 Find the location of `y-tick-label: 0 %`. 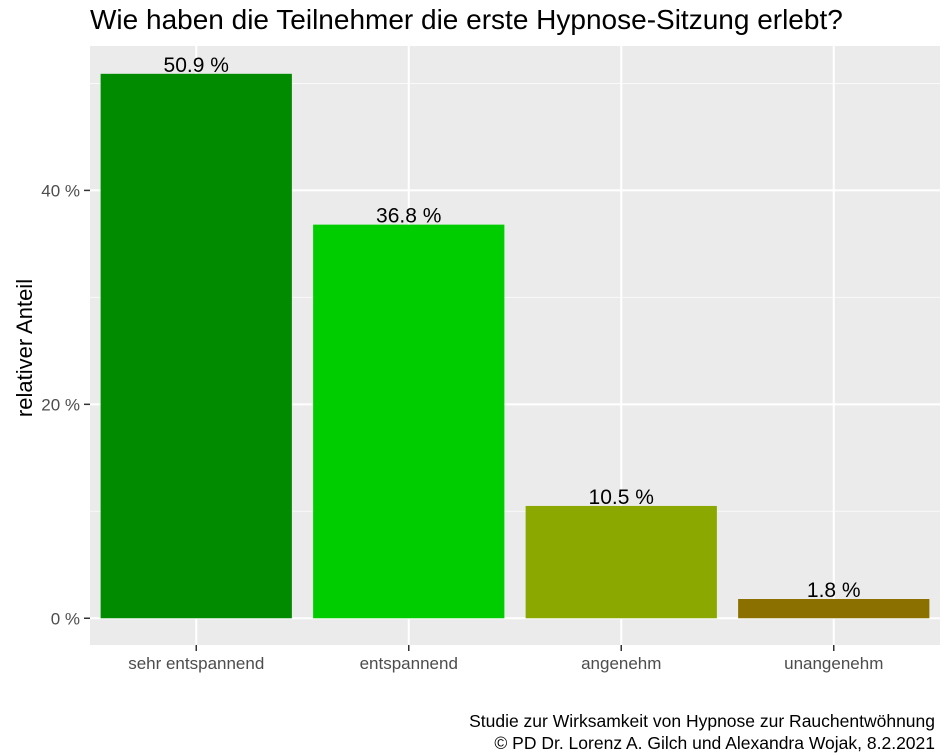

y-tick-label: 0 % is located at coordinates (65, 618).